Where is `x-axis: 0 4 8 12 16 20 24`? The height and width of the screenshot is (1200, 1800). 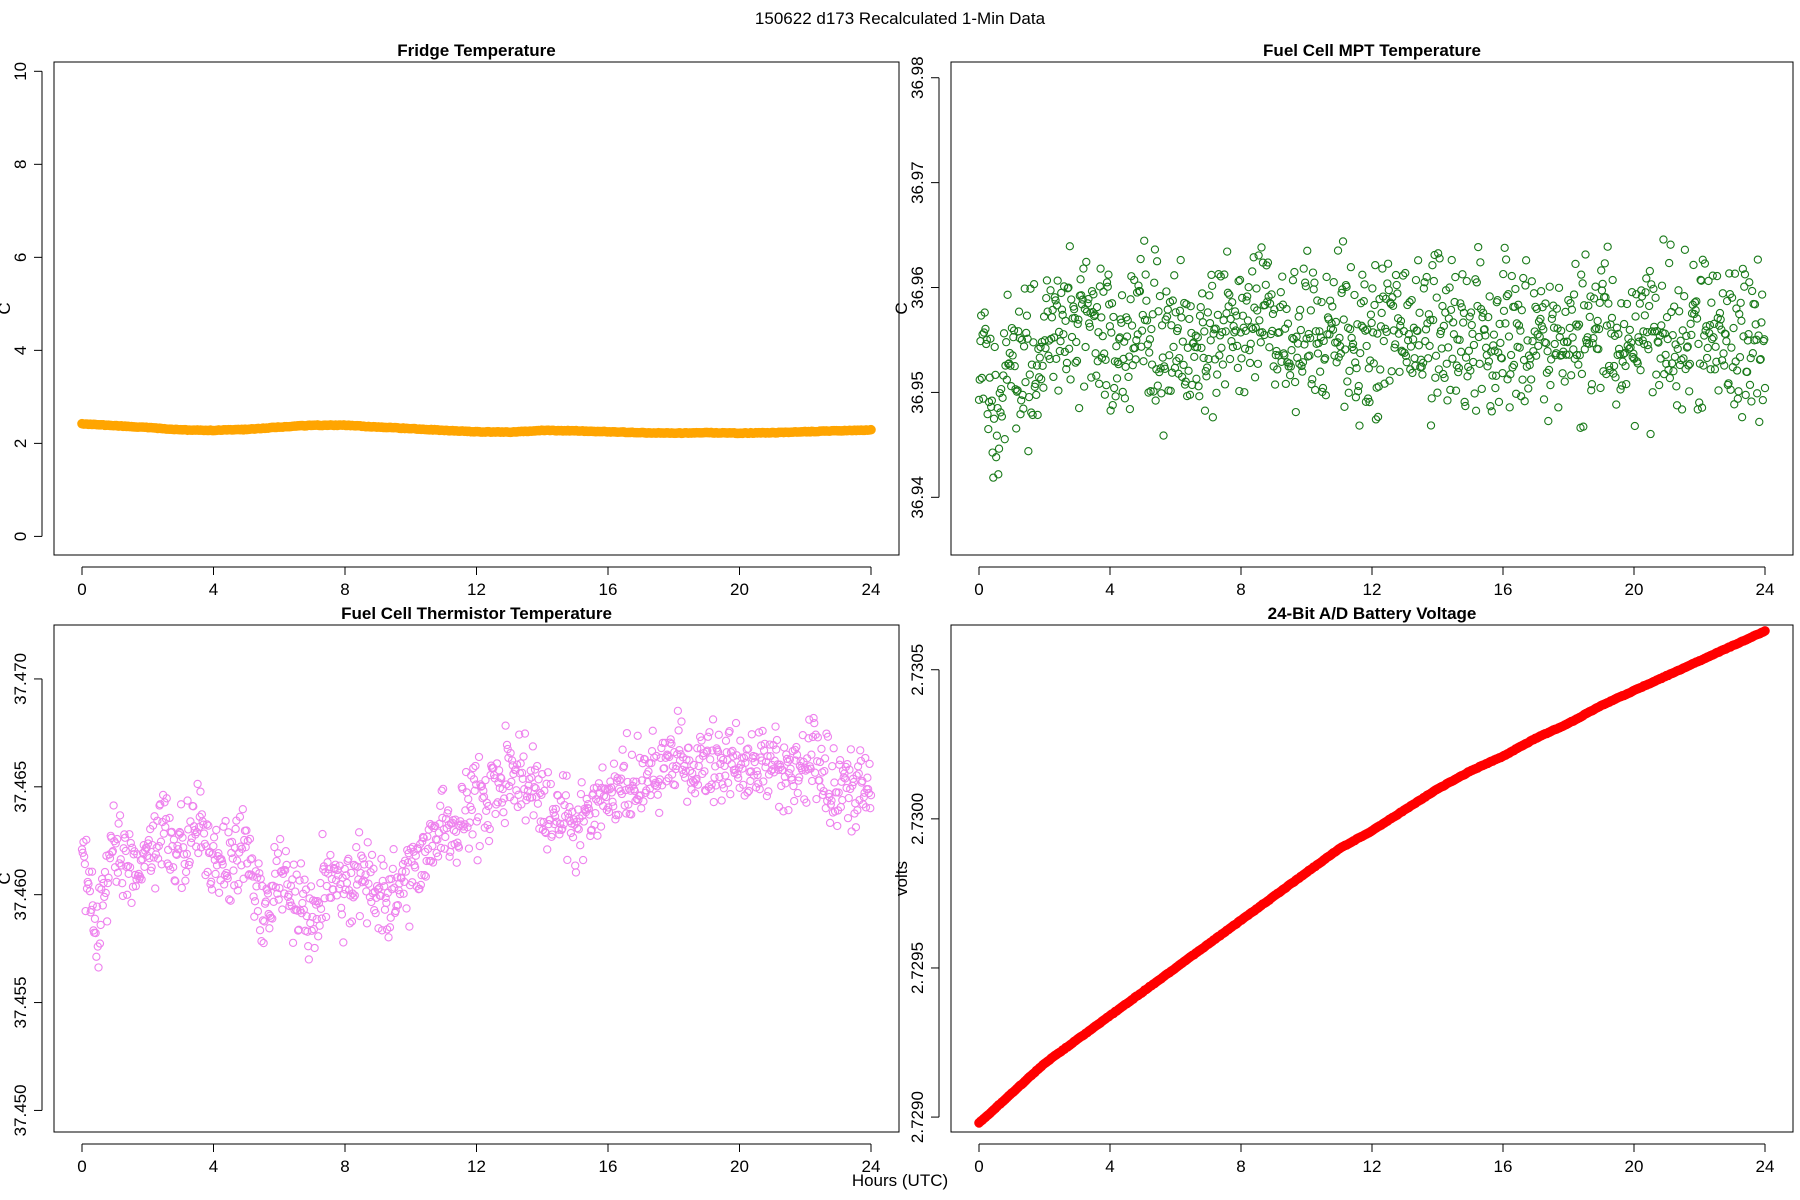 x-axis: 0 4 8 12 16 20 24 is located at coordinates (1374, 1159).